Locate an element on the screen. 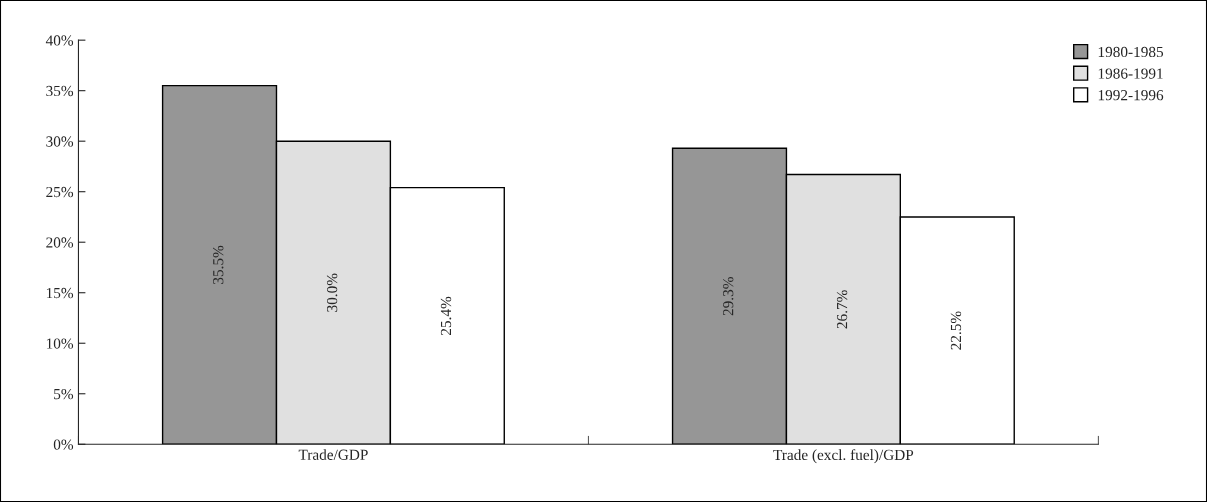 This screenshot has height=502, width=1207. x-tick-label: Trade (excl. fuel)/GDP is located at coordinates (843, 456).